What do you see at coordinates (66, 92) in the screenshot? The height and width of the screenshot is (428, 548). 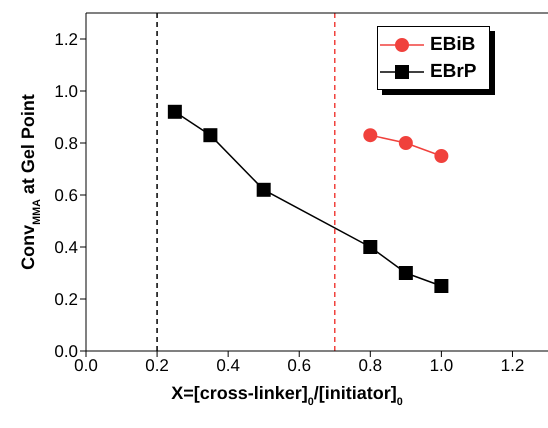 I see `y-tick-label: 1.0` at bounding box center [66, 92].